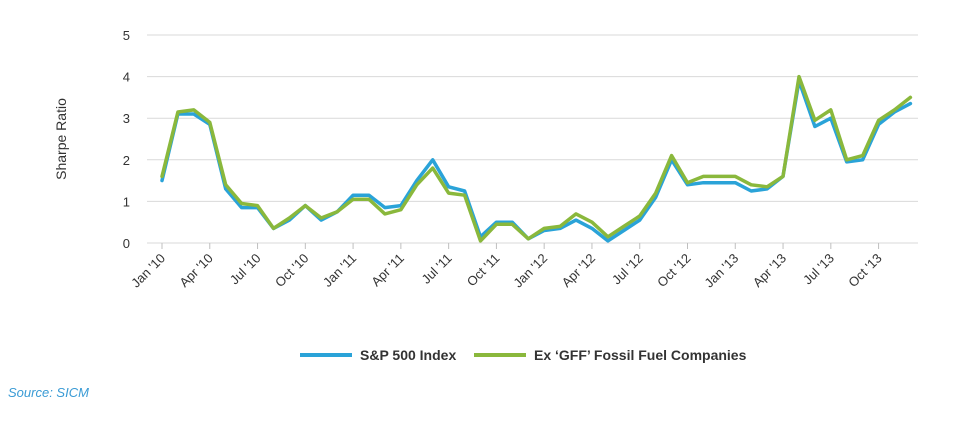 The height and width of the screenshot is (421, 980). I want to click on legend-label: Ex ‘GFF’ Fossil Fuel Companies, so click(640, 355).